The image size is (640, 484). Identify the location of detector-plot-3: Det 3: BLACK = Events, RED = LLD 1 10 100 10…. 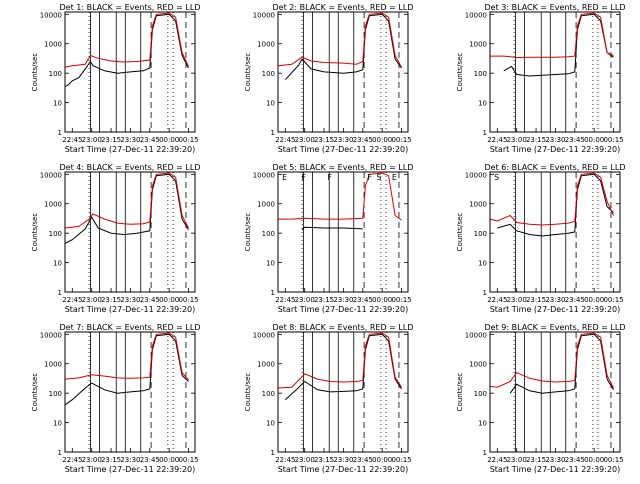
(540, 78).